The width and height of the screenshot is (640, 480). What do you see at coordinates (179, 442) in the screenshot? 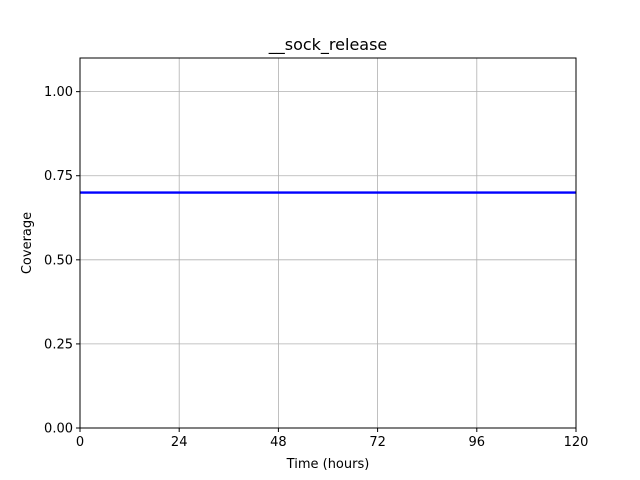
I see `x-tick-label: 24` at bounding box center [179, 442].